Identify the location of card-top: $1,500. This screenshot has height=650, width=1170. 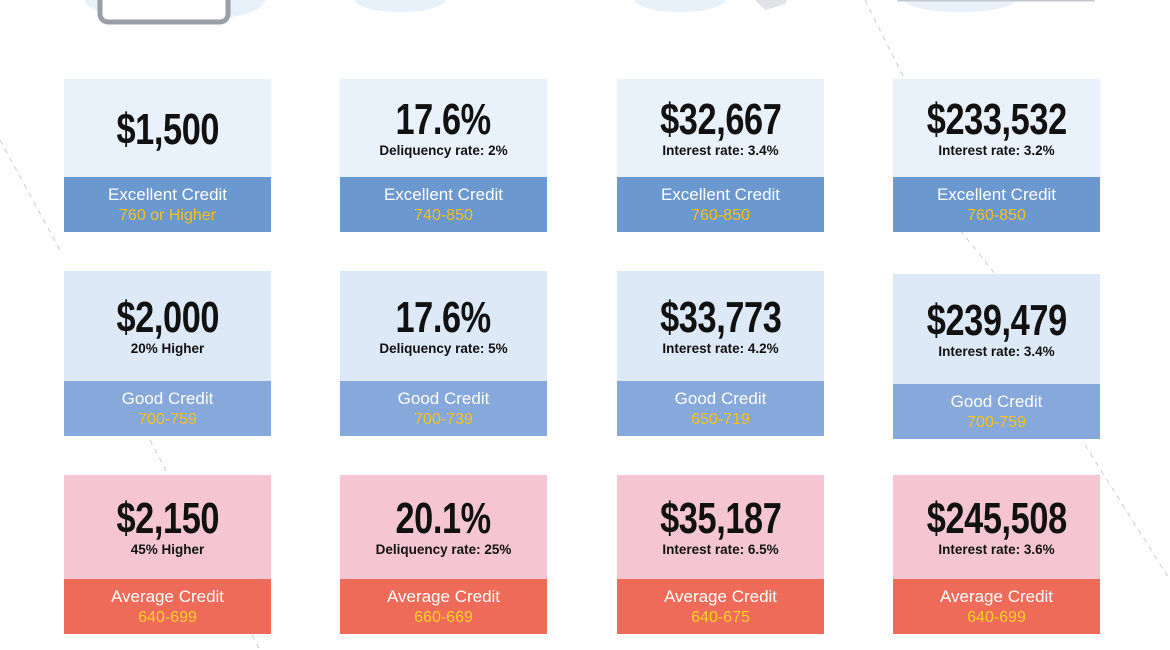
(167, 128).